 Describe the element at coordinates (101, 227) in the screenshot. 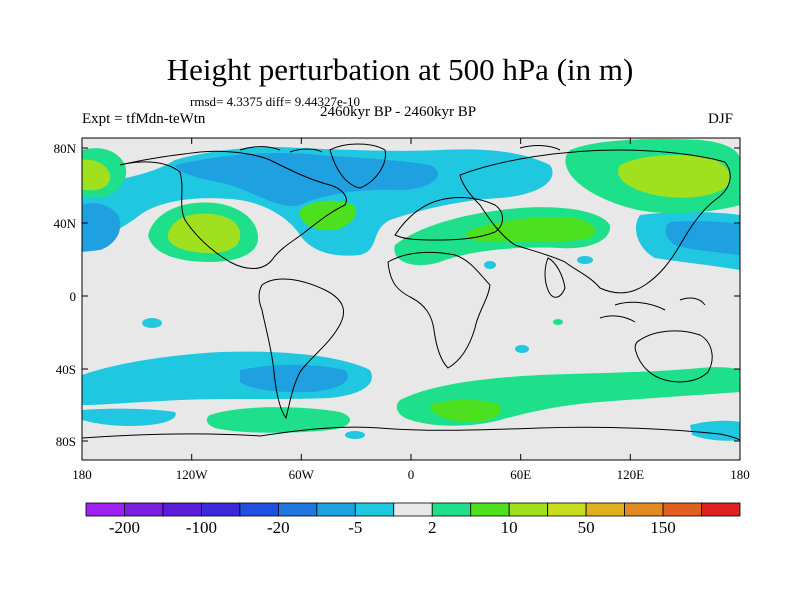

I see `contour-blue-west` at that location.